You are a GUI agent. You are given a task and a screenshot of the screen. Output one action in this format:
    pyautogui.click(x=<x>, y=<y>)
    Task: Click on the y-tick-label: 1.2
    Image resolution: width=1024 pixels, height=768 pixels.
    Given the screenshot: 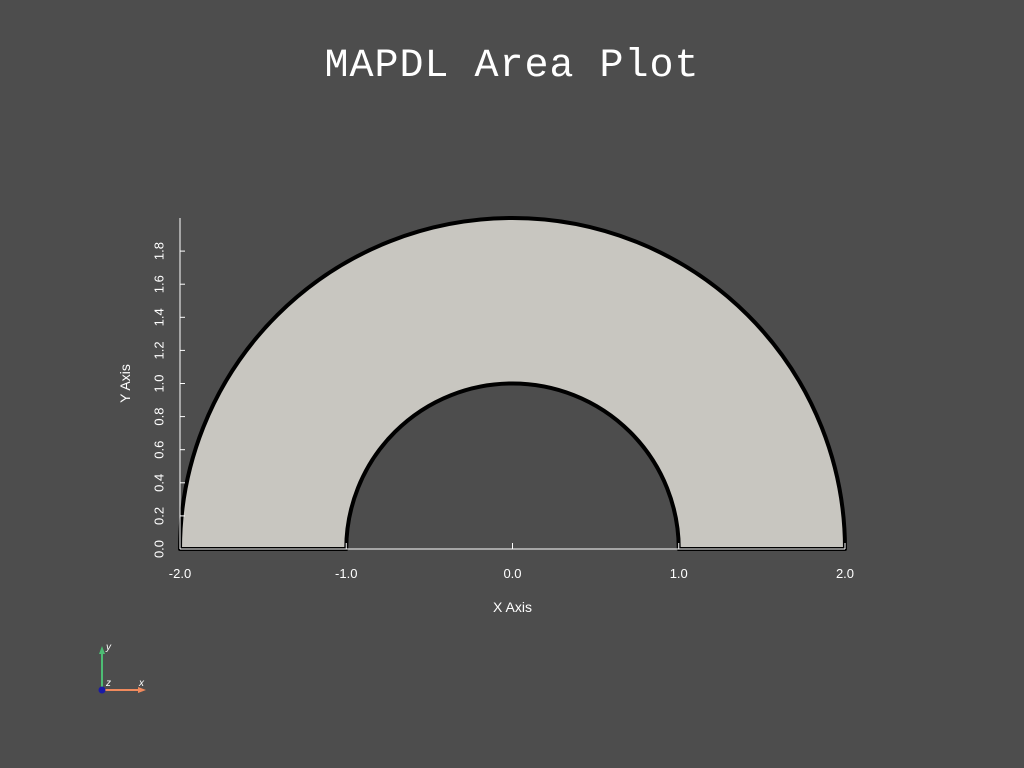 What is the action you would take?
    pyautogui.click(x=159, y=350)
    